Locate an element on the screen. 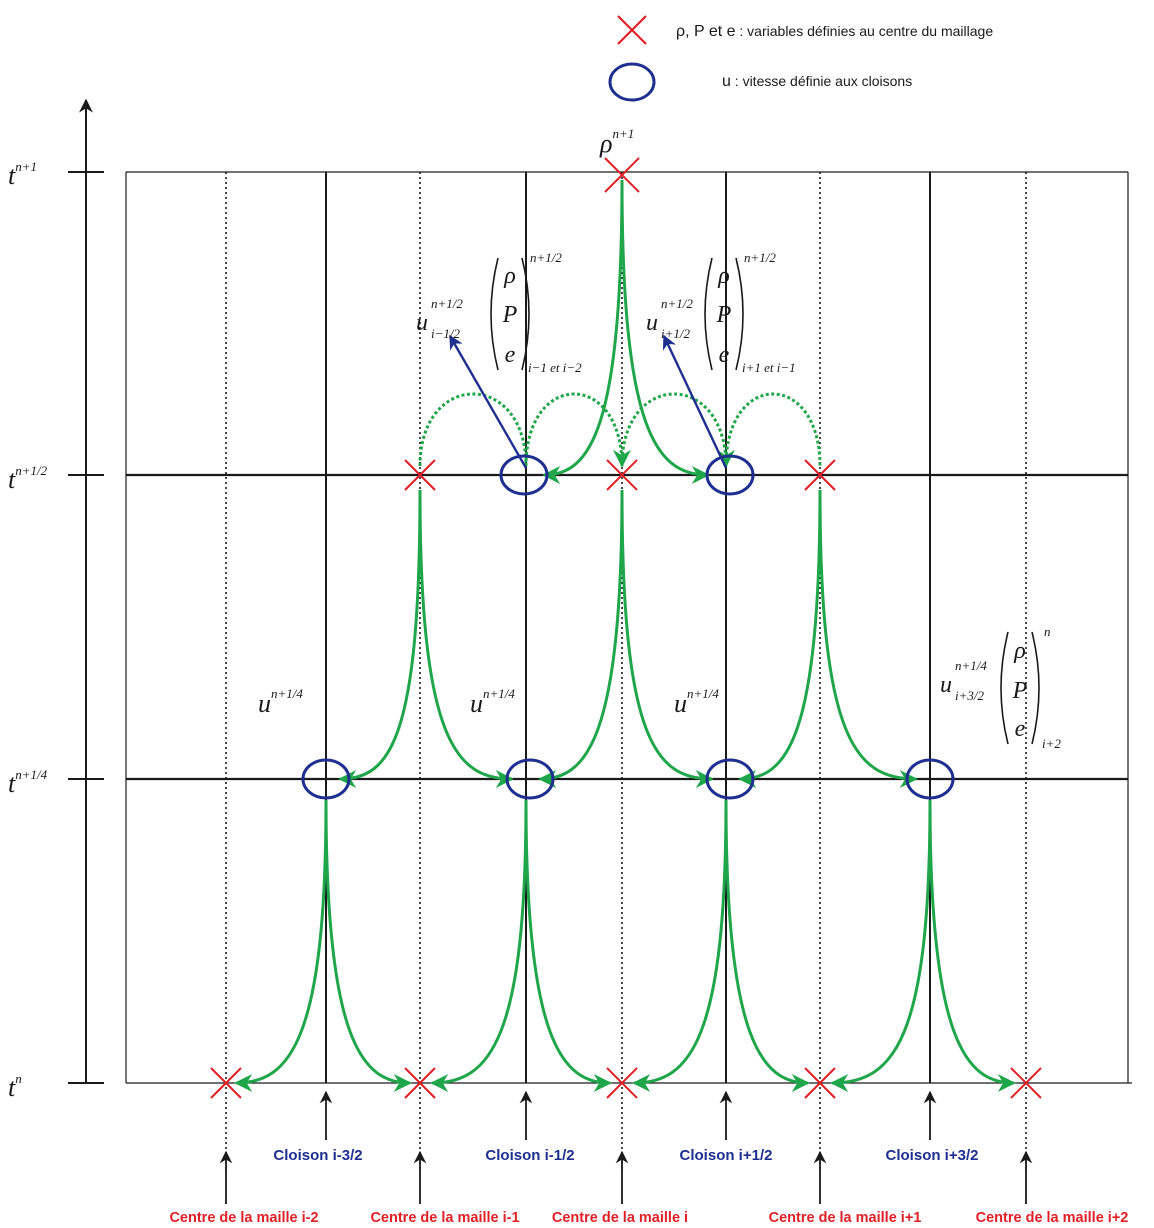 The height and width of the screenshot is (1228, 1154). vec-right-row-e: e is located at coordinates (1020, 729).